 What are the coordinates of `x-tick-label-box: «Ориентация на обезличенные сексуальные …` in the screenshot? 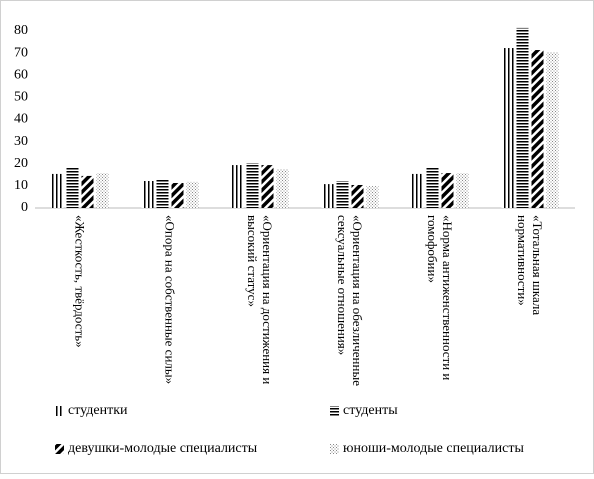 It's located at (350, 300).